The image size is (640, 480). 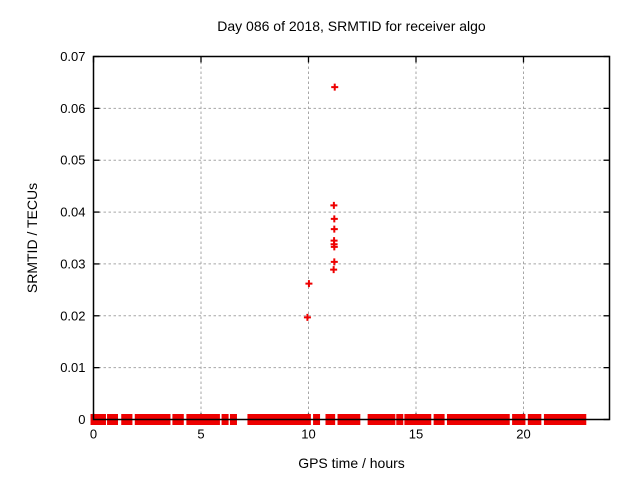 What do you see at coordinates (523, 434) in the screenshot?
I see `x-tick-label: 20` at bounding box center [523, 434].